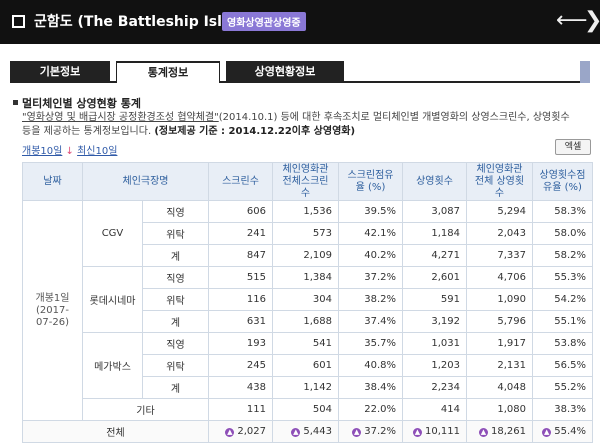 Image resolution: width=600 pixels, height=447 pixels. I want to click on screen-share-cell: 22.0%, so click(370, 409).